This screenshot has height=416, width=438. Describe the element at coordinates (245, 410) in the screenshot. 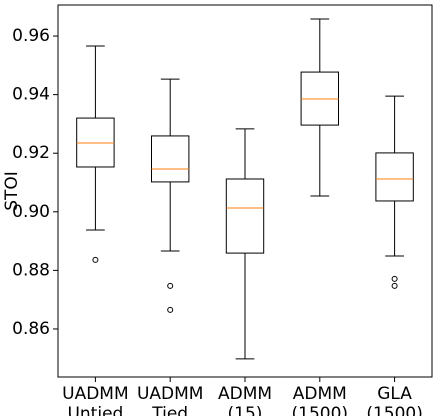

I see `x-tick-label: (15)` at that location.